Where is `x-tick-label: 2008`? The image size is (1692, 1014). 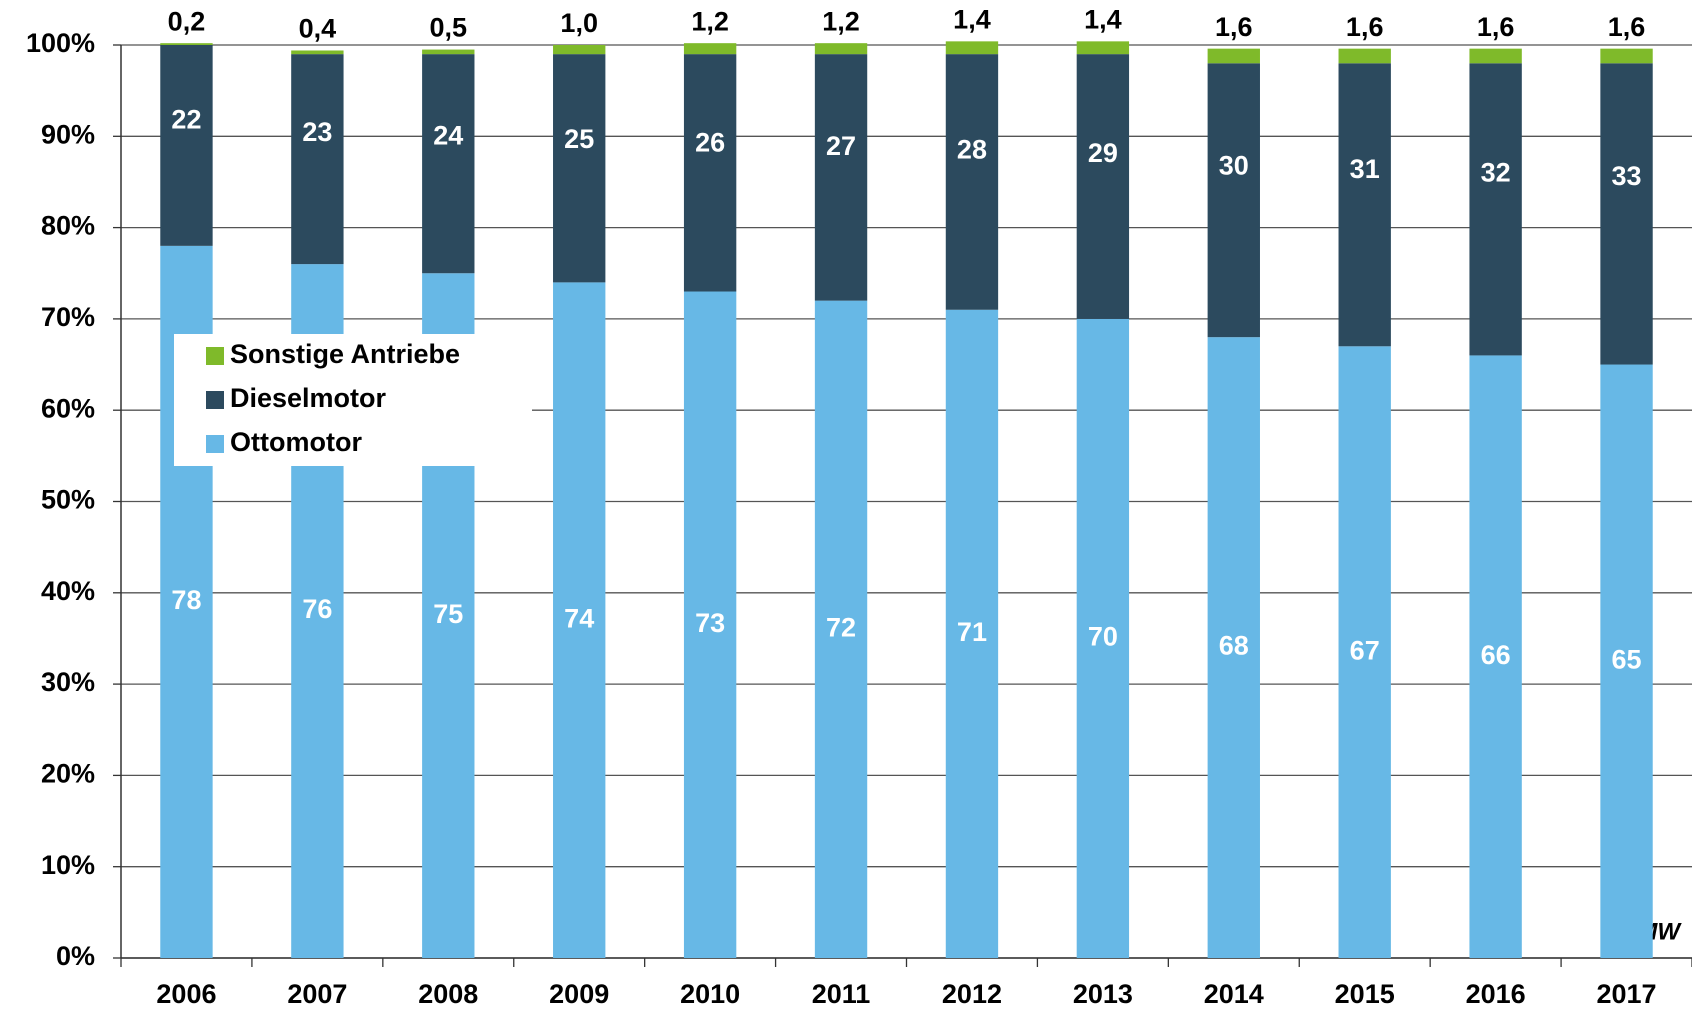
x-tick-label: 2008 is located at coordinates (448, 994).